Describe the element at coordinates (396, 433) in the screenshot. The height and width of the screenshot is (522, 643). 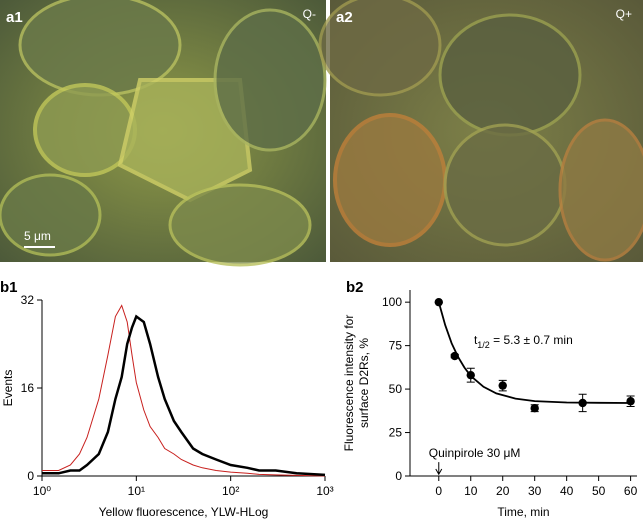
I see `y-tick-label: 25` at that location.